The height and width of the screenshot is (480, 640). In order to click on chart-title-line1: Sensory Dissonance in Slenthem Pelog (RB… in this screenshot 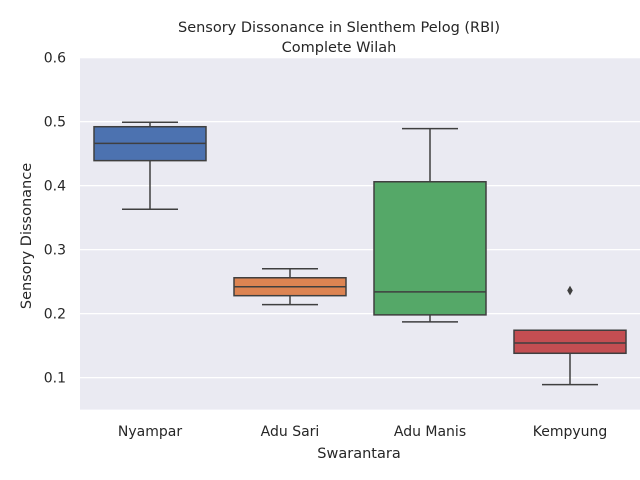, I will do `click(339, 28)`.